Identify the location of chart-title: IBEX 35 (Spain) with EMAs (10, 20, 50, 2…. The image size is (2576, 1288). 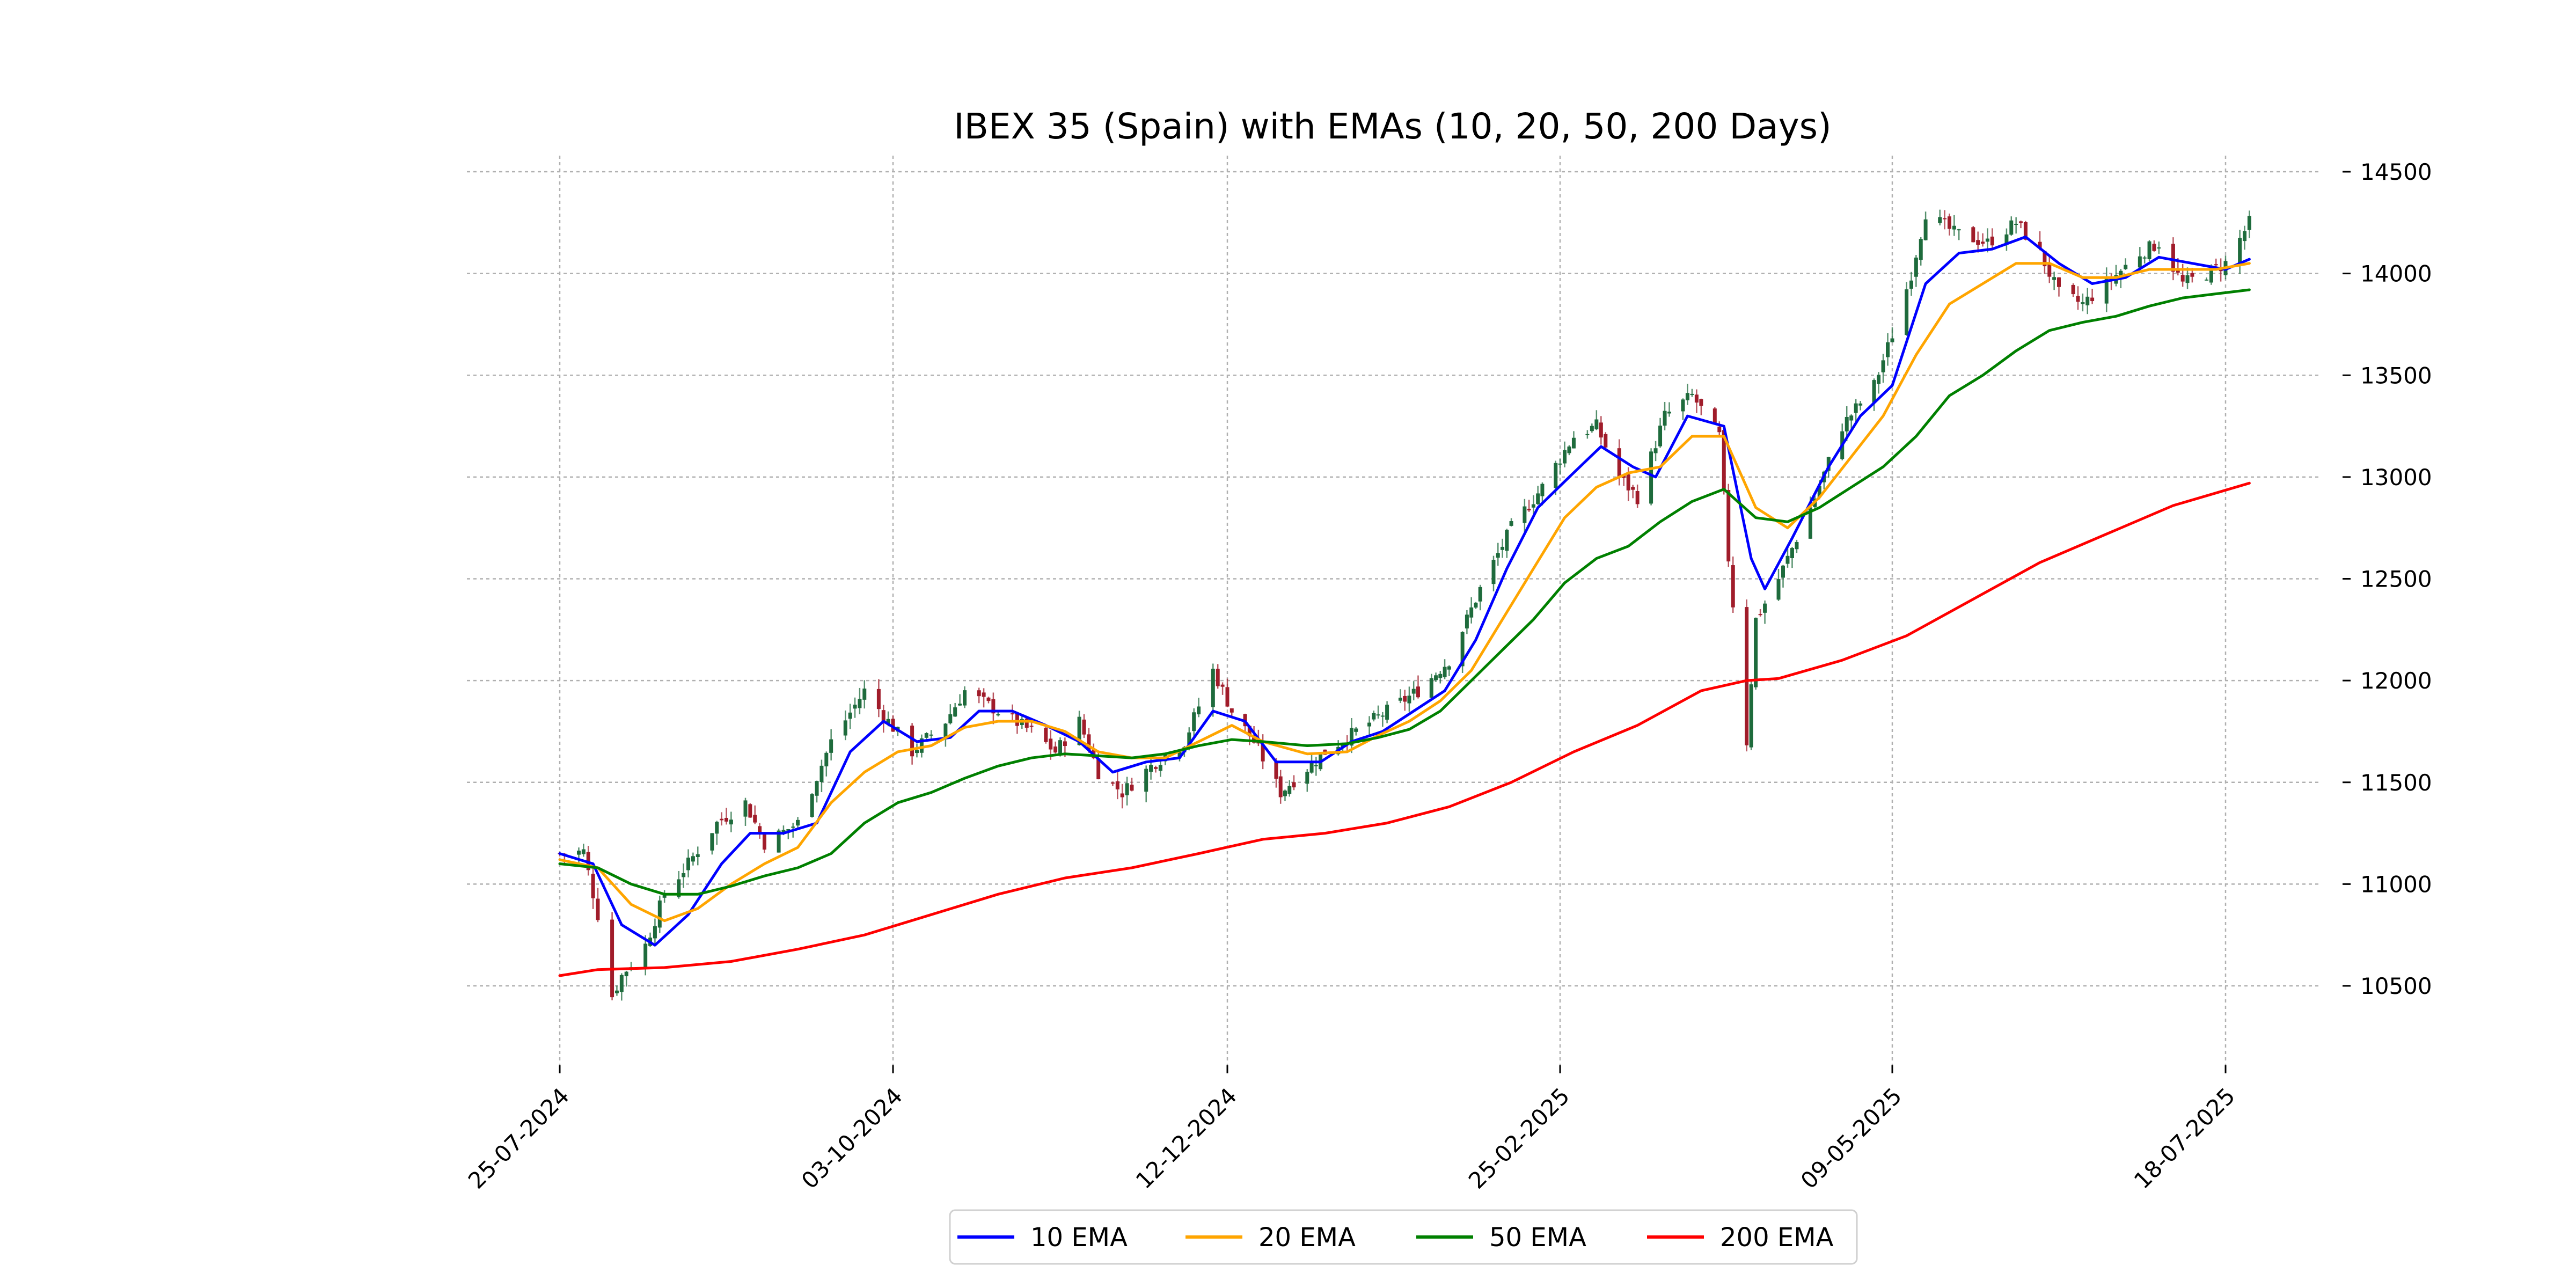
(1393, 126).